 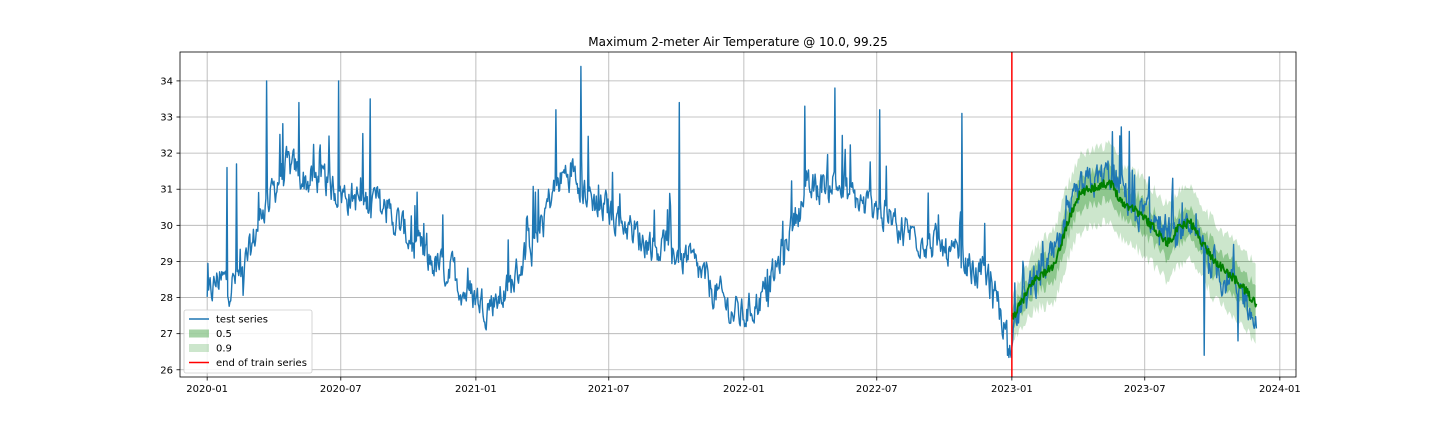 What do you see at coordinates (744, 389) in the screenshot?
I see `x-tick-label-4: 2022-01` at bounding box center [744, 389].